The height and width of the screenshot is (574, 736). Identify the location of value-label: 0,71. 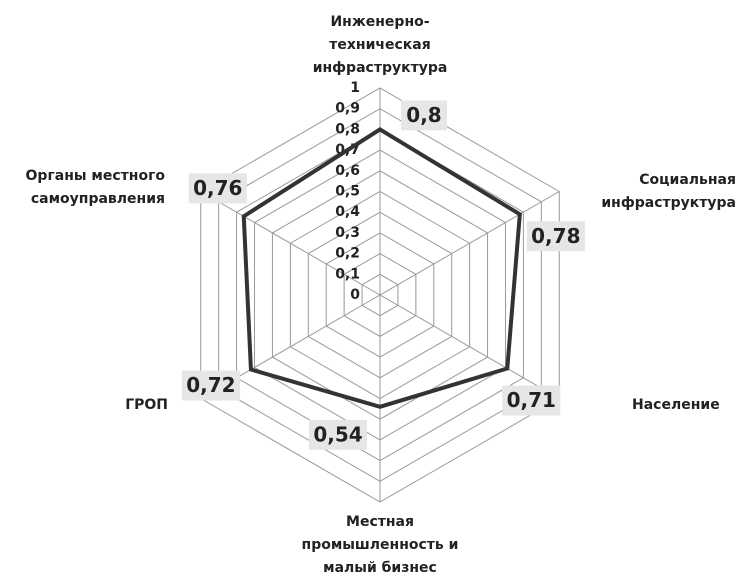
(531, 400).